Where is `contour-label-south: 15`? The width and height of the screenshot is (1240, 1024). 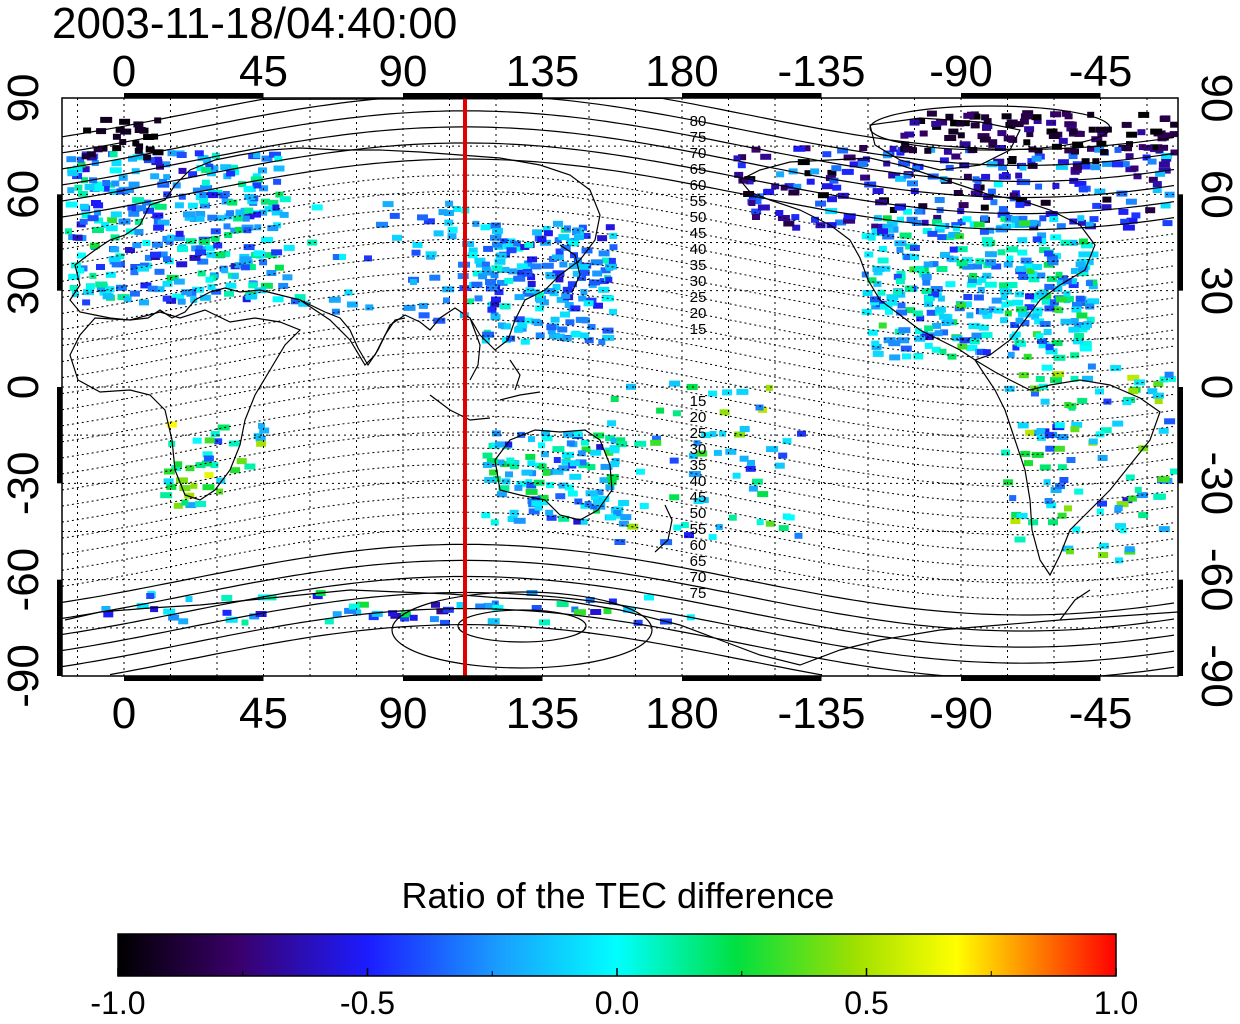
contour-label-south: 15 is located at coordinates (698, 401).